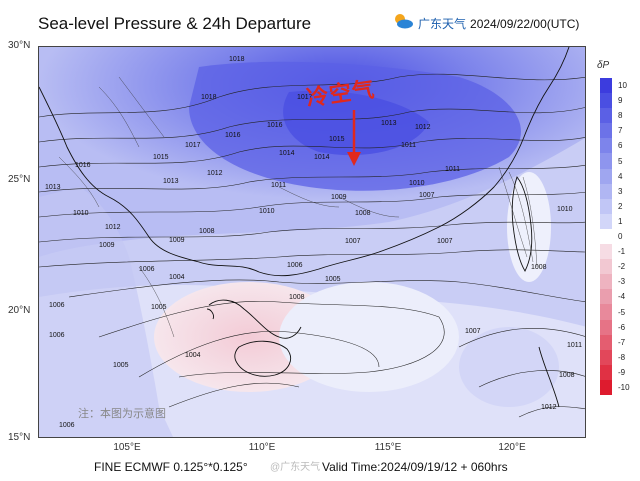 The width and height of the screenshot is (640, 481). I want to click on sun-cloud-logo-icon, so click(403, 23).